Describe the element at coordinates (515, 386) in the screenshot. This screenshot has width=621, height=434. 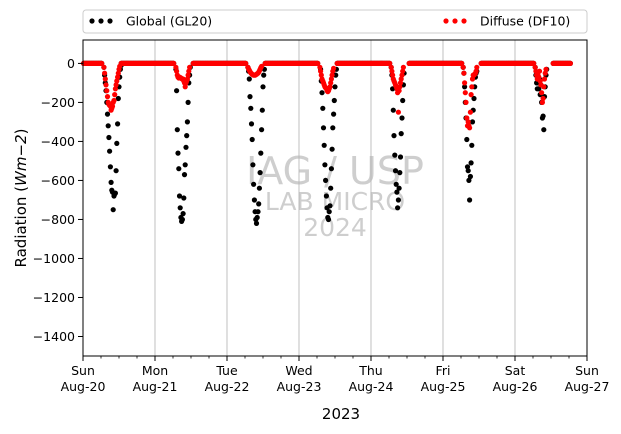
I see `x-tick-label-date: Aug-26` at that location.